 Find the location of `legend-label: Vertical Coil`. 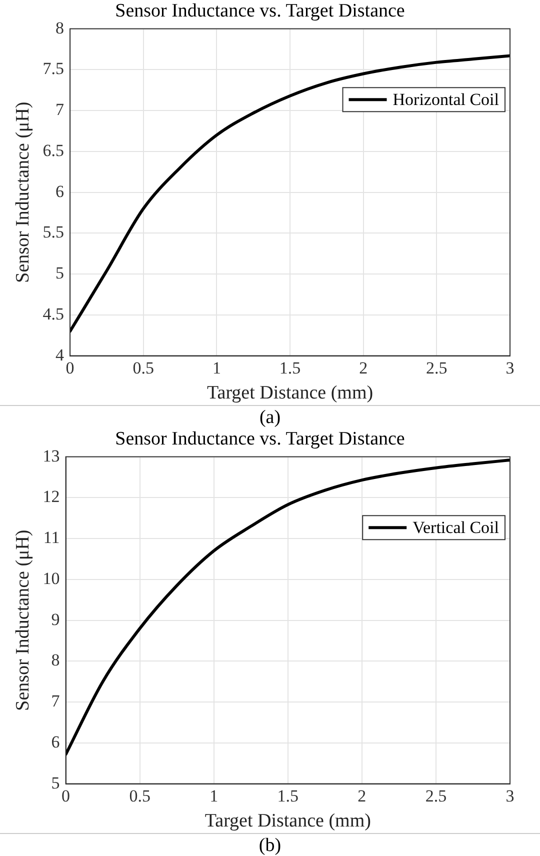

legend-label: Vertical Coil is located at coordinates (456, 528).